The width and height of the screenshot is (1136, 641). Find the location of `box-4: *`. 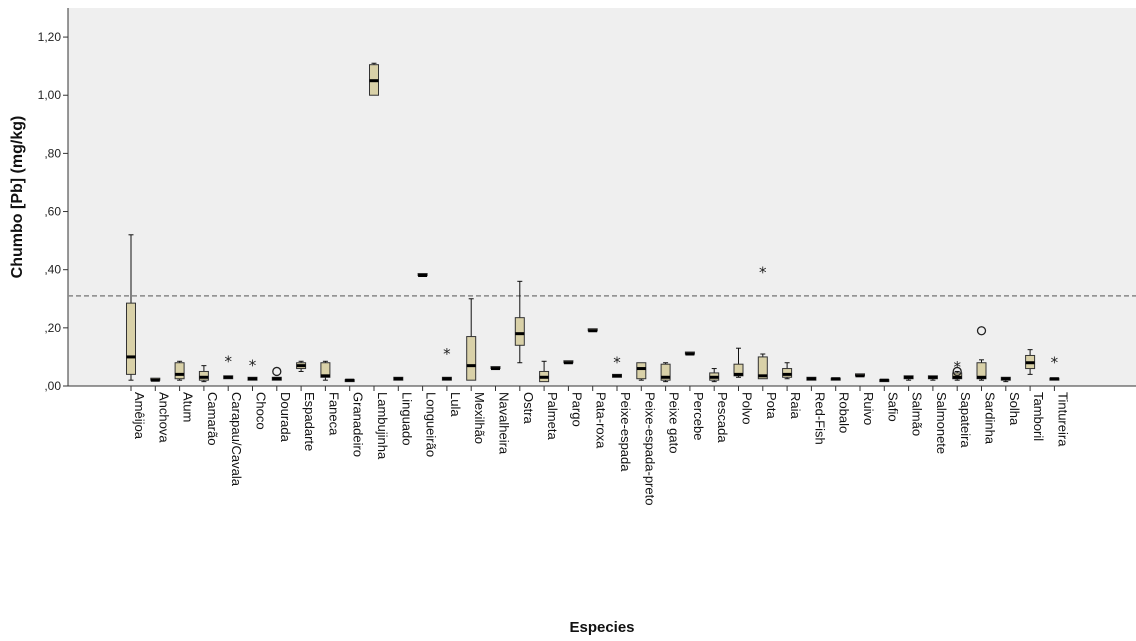

box-4: * is located at coordinates (228, 366).